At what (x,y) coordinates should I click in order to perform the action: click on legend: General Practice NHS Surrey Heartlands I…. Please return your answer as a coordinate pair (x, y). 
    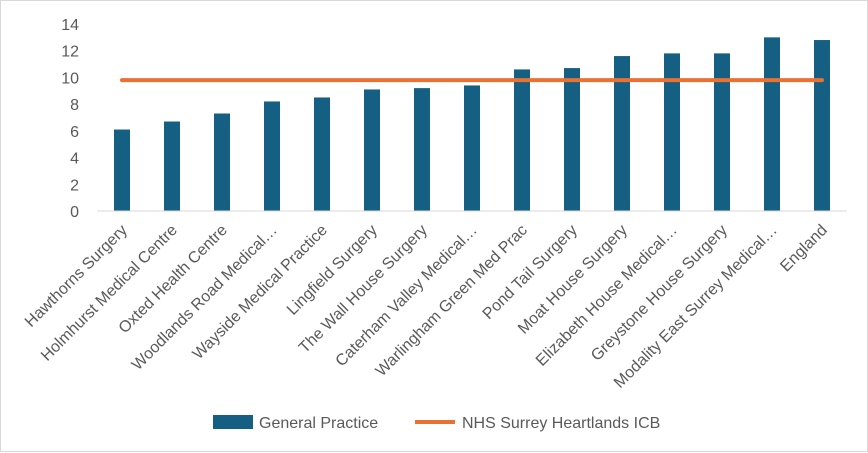
    Looking at the image, I should click on (436, 423).